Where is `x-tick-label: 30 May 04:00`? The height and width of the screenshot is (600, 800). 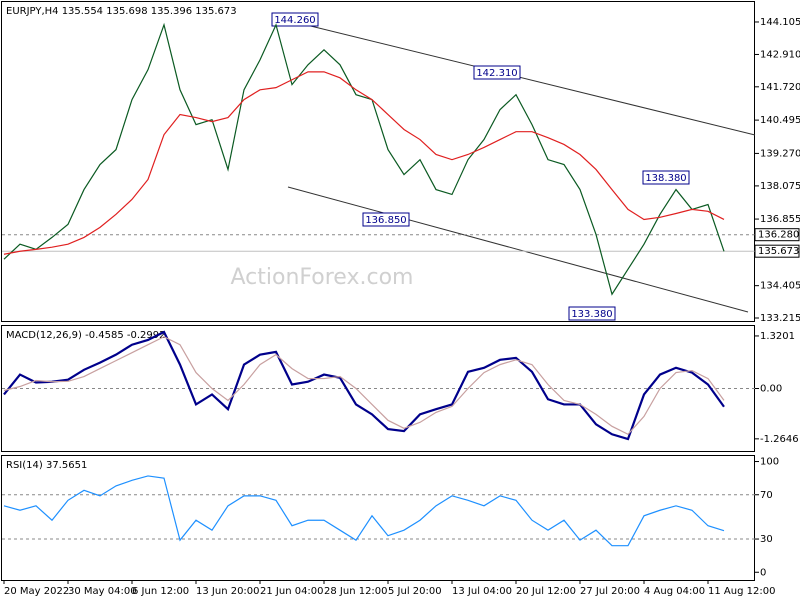 x-tick-label: 30 May 04:00 is located at coordinates (102, 591).